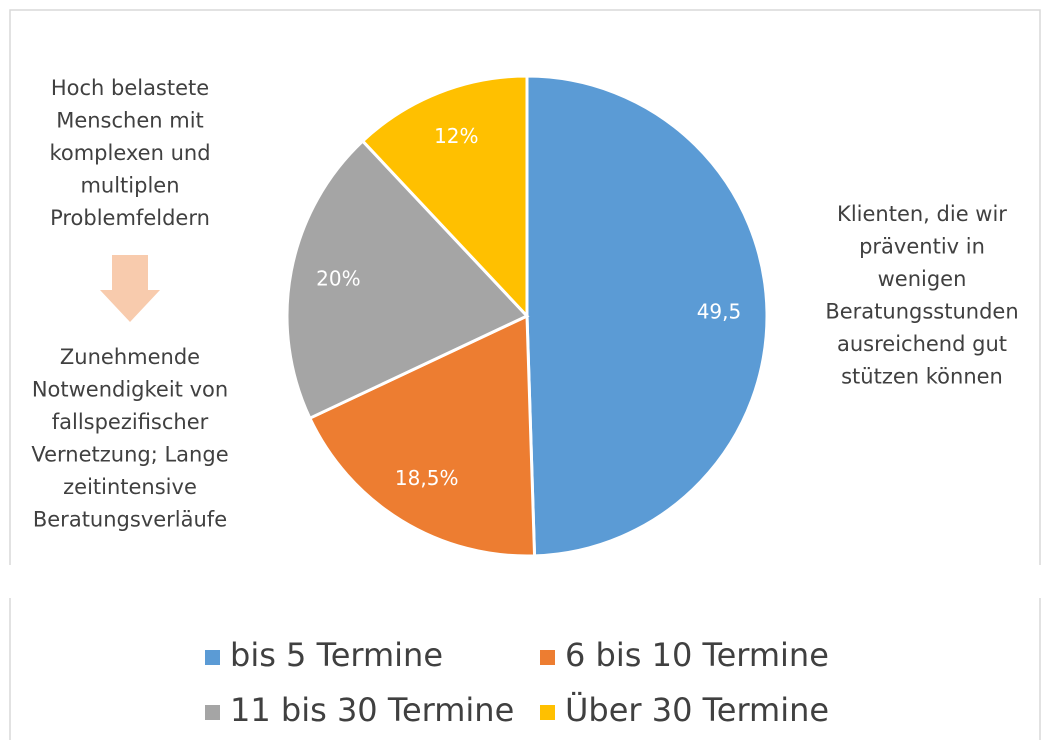 The image size is (1050, 747). I want to click on legend-label: Über 30 Termine, so click(697, 710).